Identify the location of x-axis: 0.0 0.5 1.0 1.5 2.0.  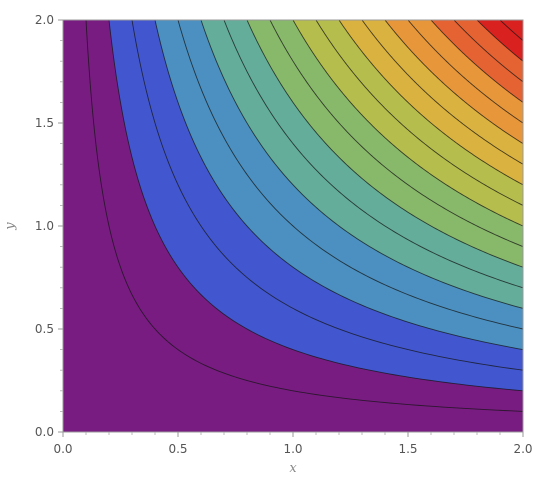
(293, 444).